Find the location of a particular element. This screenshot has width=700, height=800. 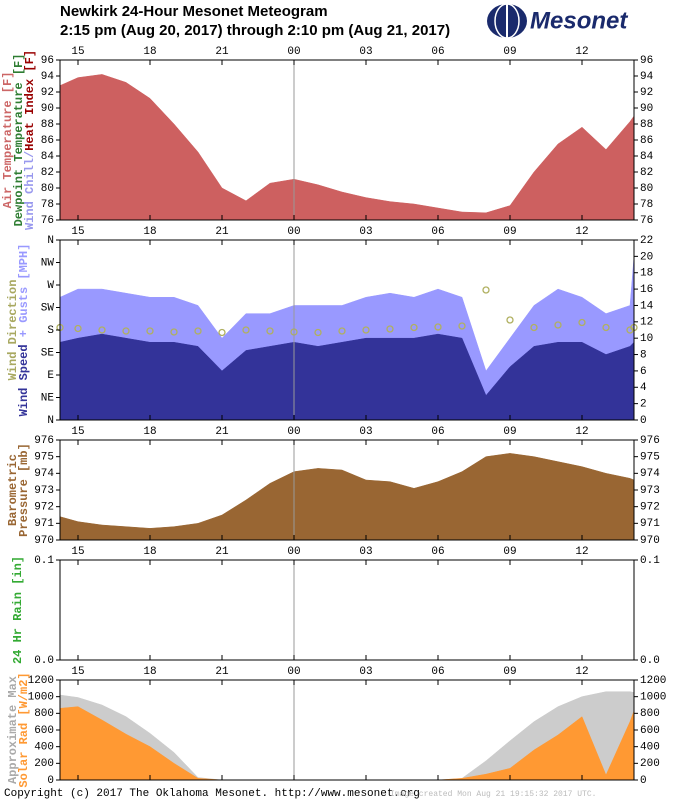

y2-tick-label: 18 is located at coordinates (646, 274).